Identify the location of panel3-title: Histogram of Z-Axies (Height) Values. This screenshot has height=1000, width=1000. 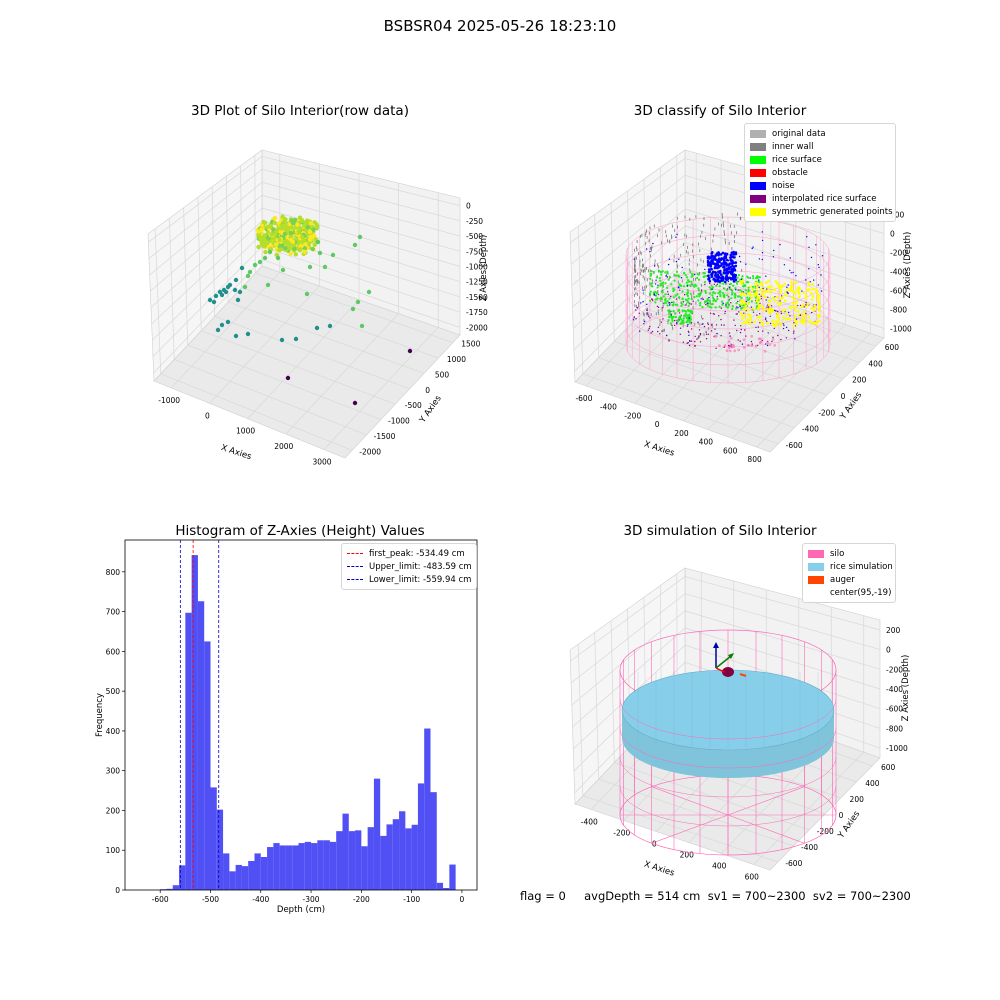
(300, 531).